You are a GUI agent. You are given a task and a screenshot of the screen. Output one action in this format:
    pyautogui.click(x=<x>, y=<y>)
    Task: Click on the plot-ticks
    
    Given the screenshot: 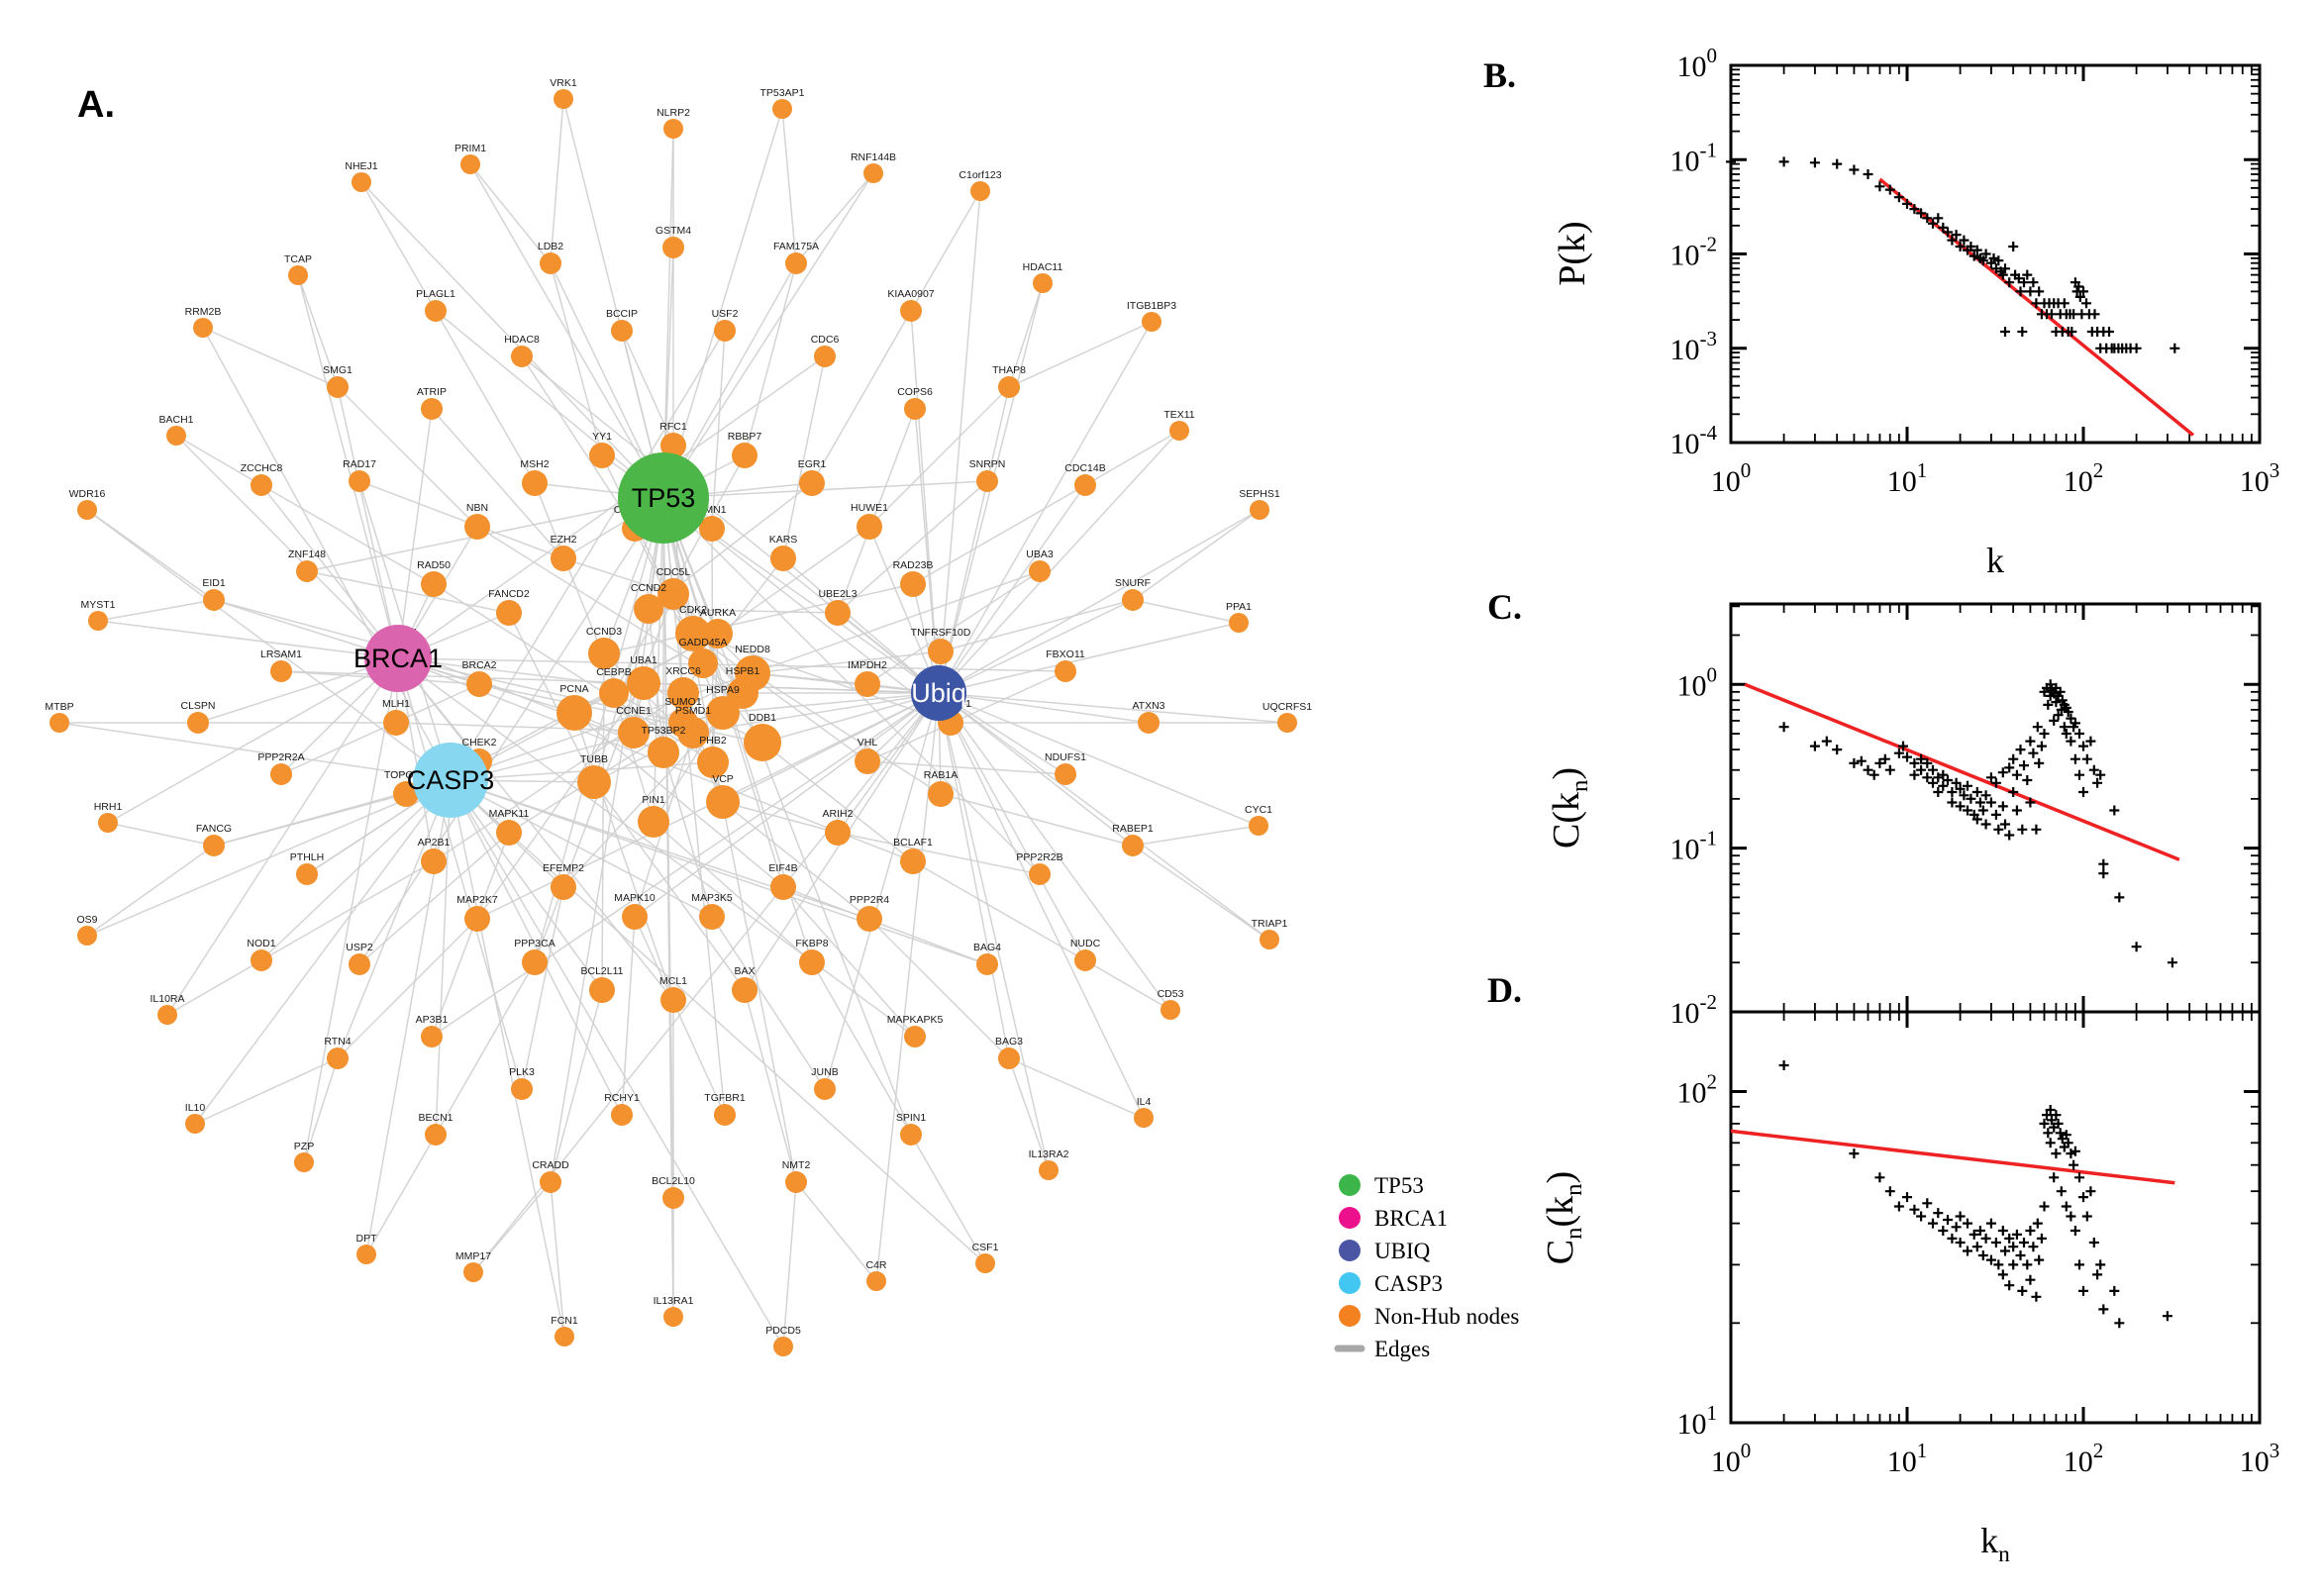 What is the action you would take?
    pyautogui.click(x=1995, y=254)
    